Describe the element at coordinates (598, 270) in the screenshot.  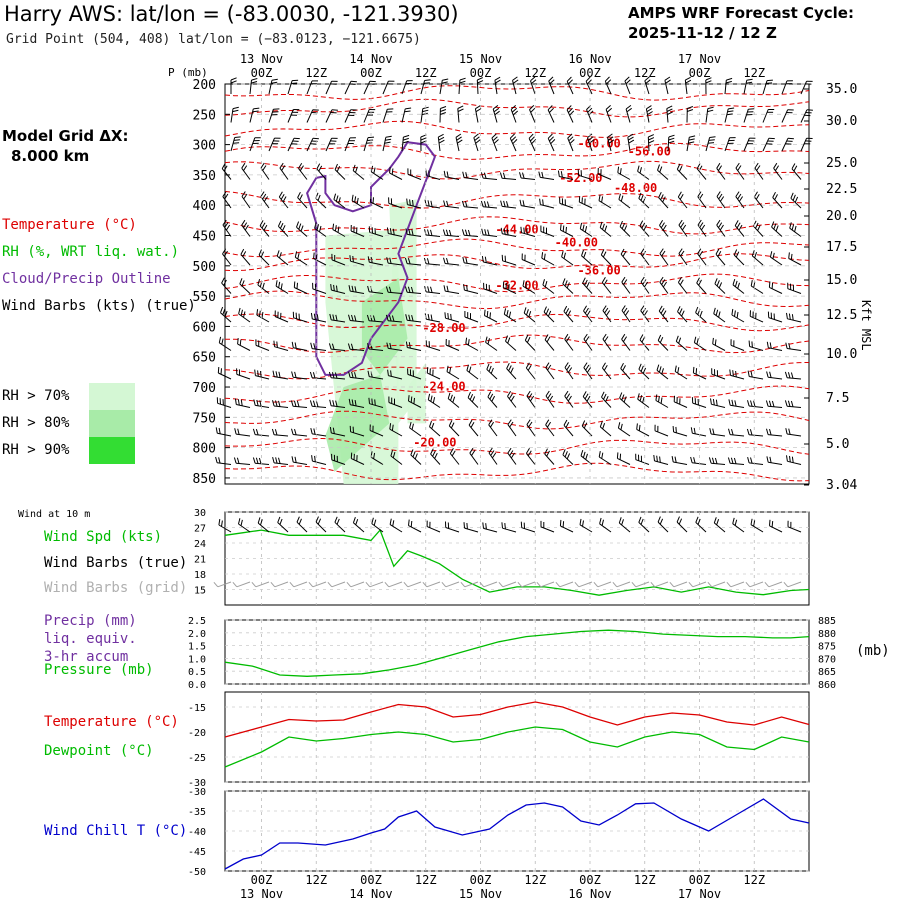
I see `isotherm-label: -36.00` at that location.